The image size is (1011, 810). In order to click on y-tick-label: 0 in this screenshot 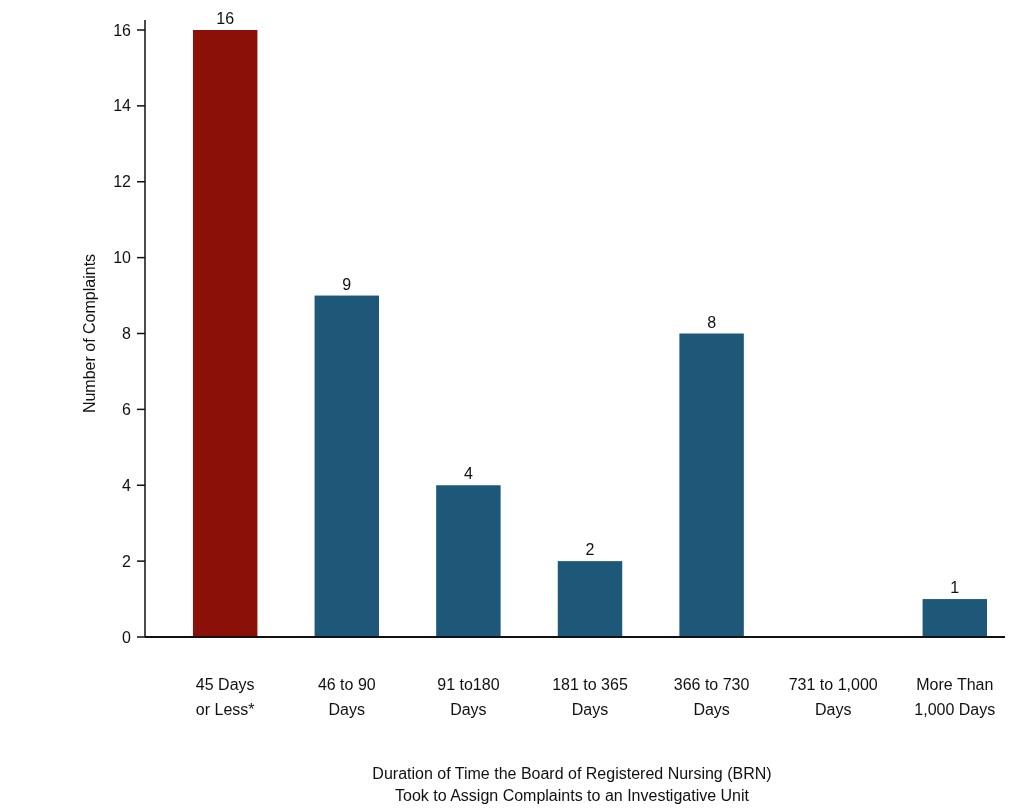, I will do `click(127, 637)`.